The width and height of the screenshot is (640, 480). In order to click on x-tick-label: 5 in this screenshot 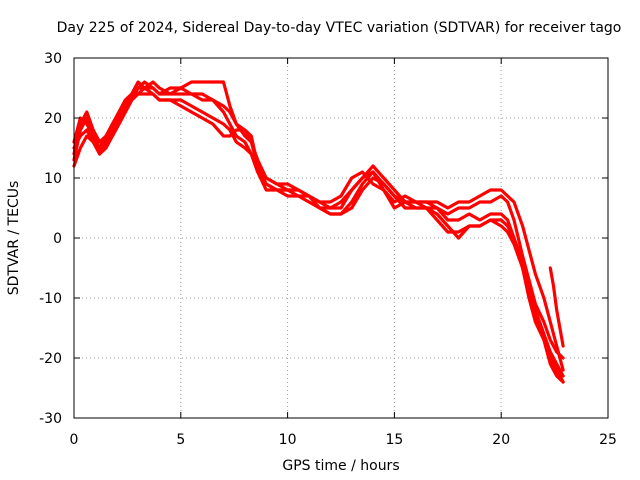, I will do `click(180, 440)`.